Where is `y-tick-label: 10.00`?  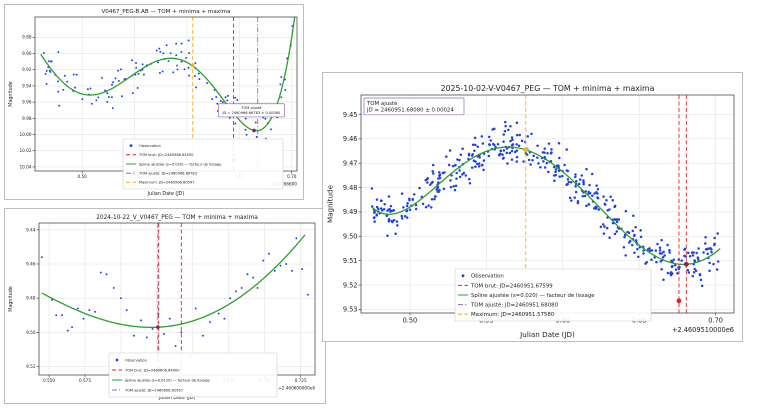 y-tick-label: 10.00 is located at coordinates (26, 134).